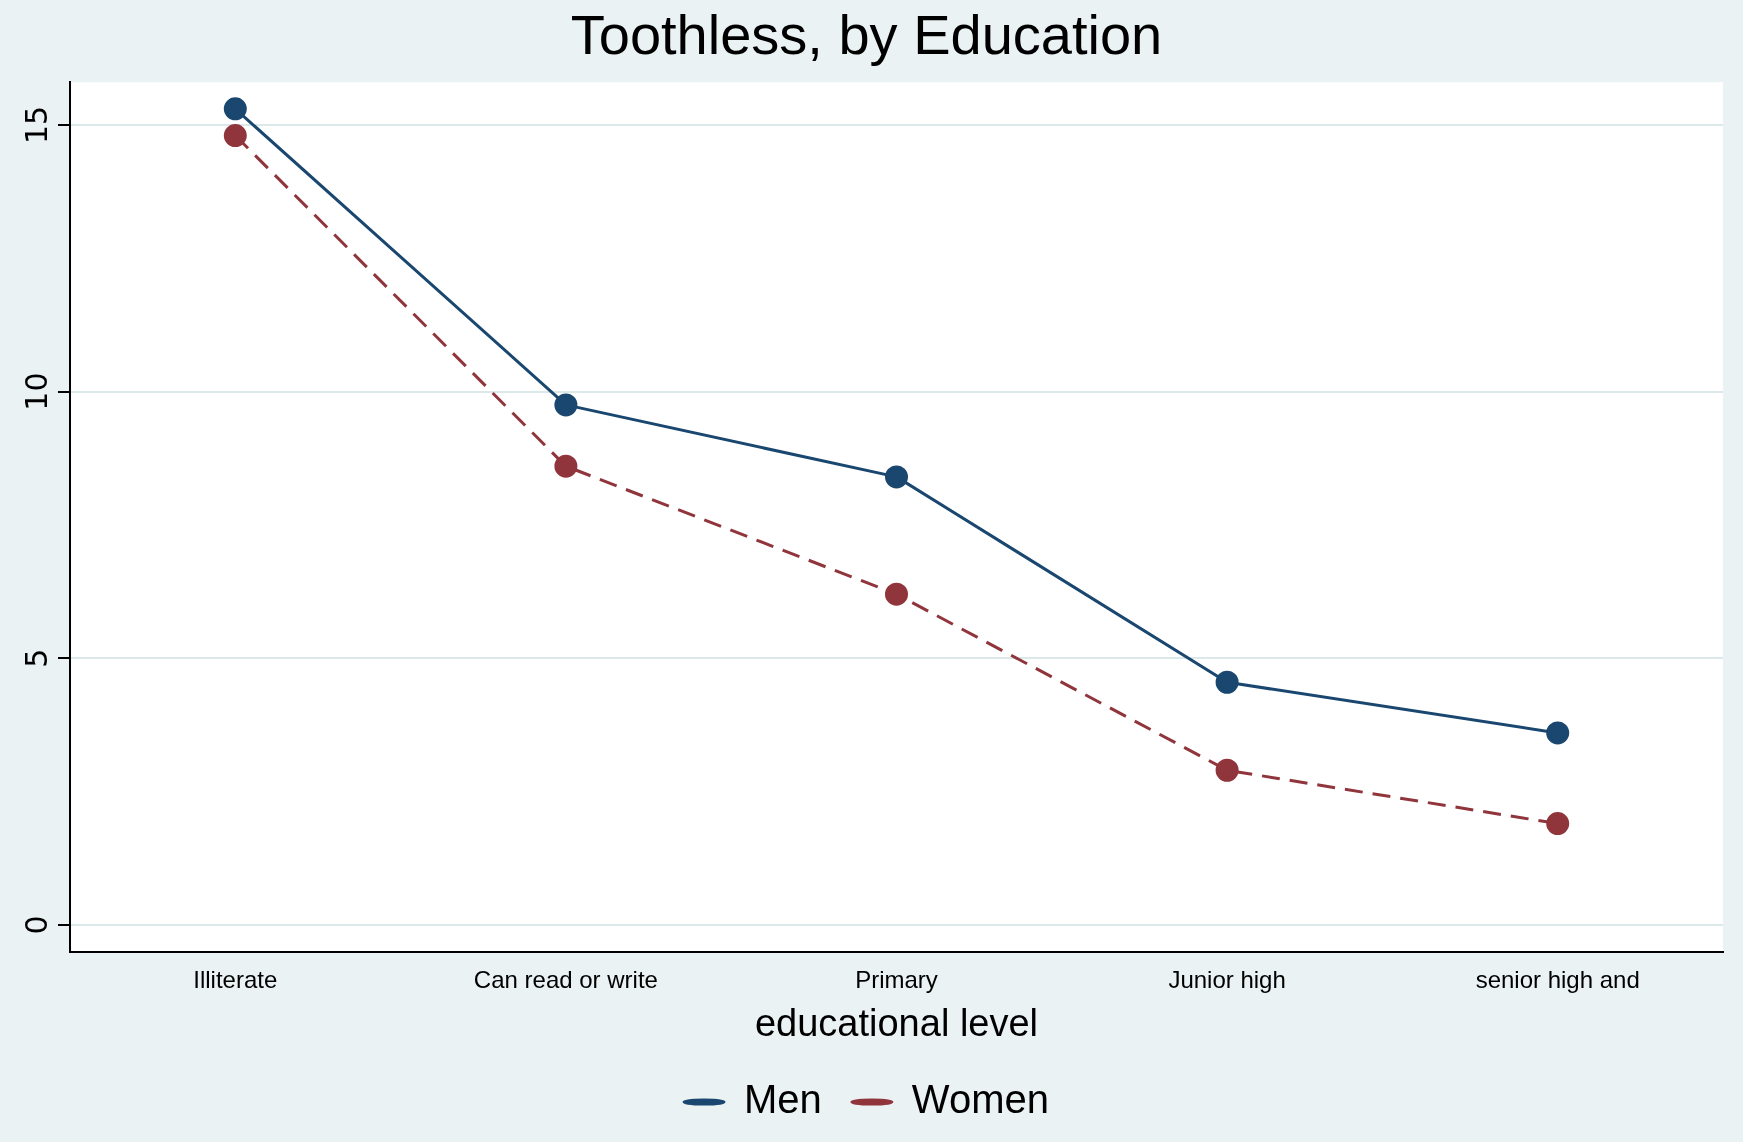 This screenshot has height=1142, width=1743. I want to click on x-axis-title: educational level, so click(896, 1022).